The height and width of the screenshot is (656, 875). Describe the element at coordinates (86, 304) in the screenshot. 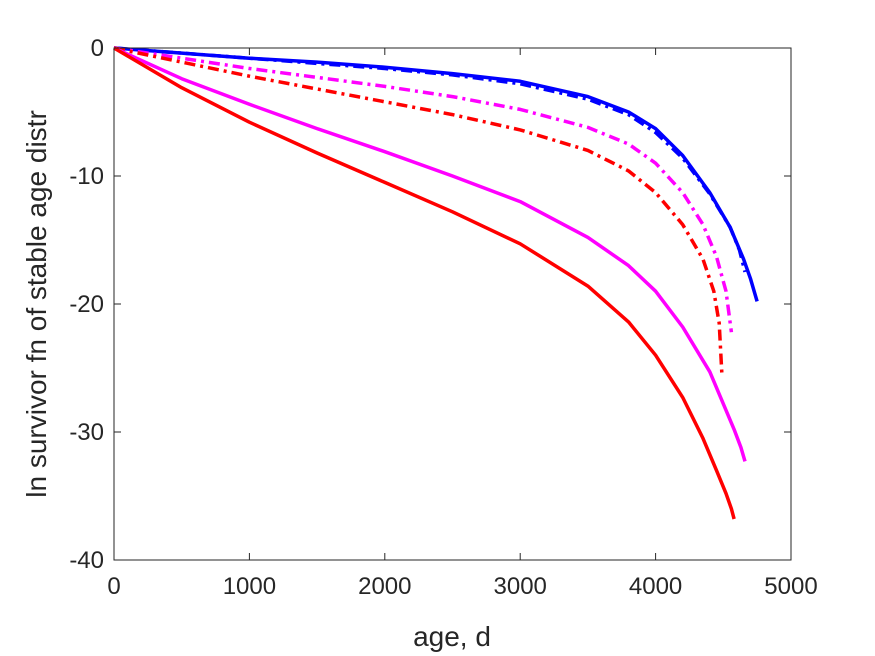

I see `y-tick-label: -20` at that location.